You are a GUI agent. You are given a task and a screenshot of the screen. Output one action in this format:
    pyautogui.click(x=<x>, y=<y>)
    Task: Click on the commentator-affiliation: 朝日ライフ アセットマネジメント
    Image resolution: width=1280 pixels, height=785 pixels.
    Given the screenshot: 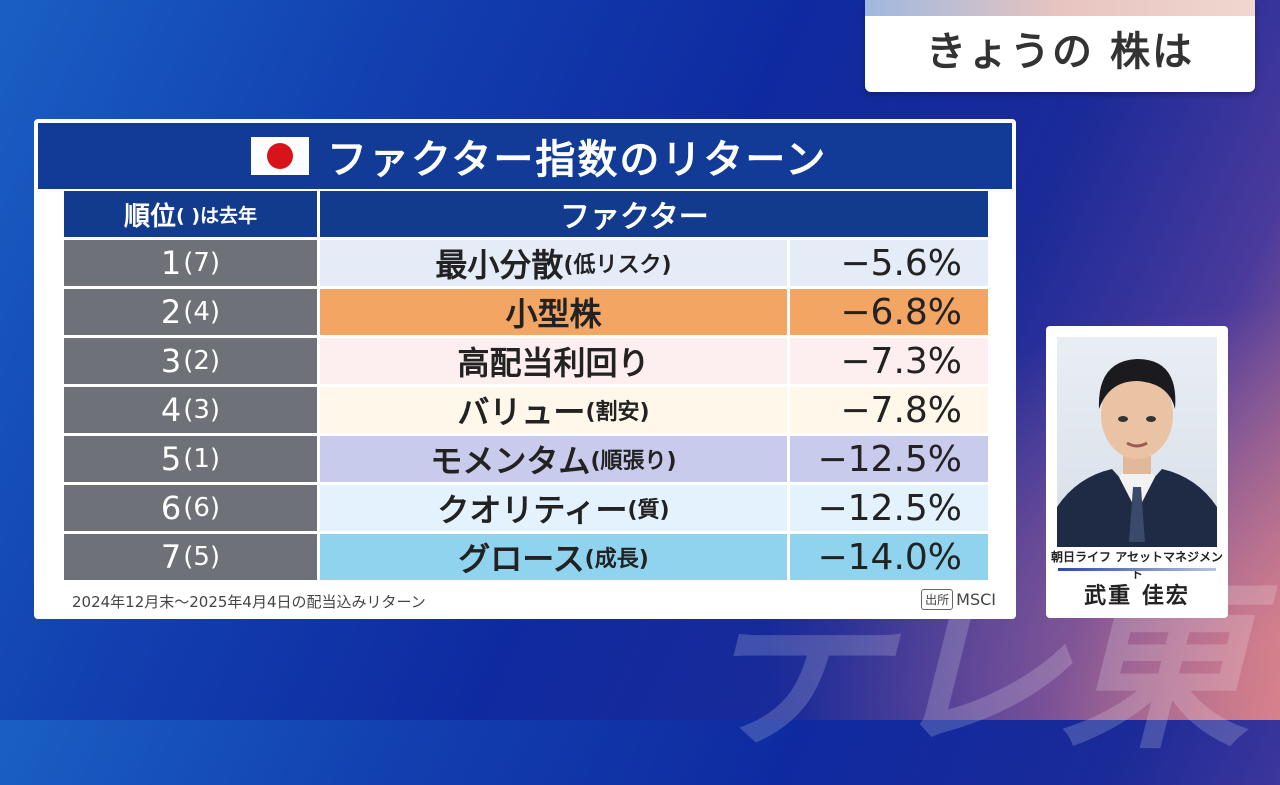 What is the action you would take?
    pyautogui.click(x=1137, y=565)
    